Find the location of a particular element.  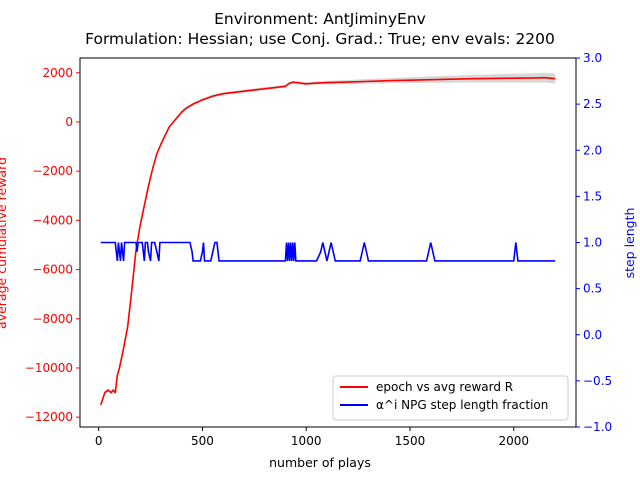

y-left-tick-label: −10000 is located at coordinates (49, 368).